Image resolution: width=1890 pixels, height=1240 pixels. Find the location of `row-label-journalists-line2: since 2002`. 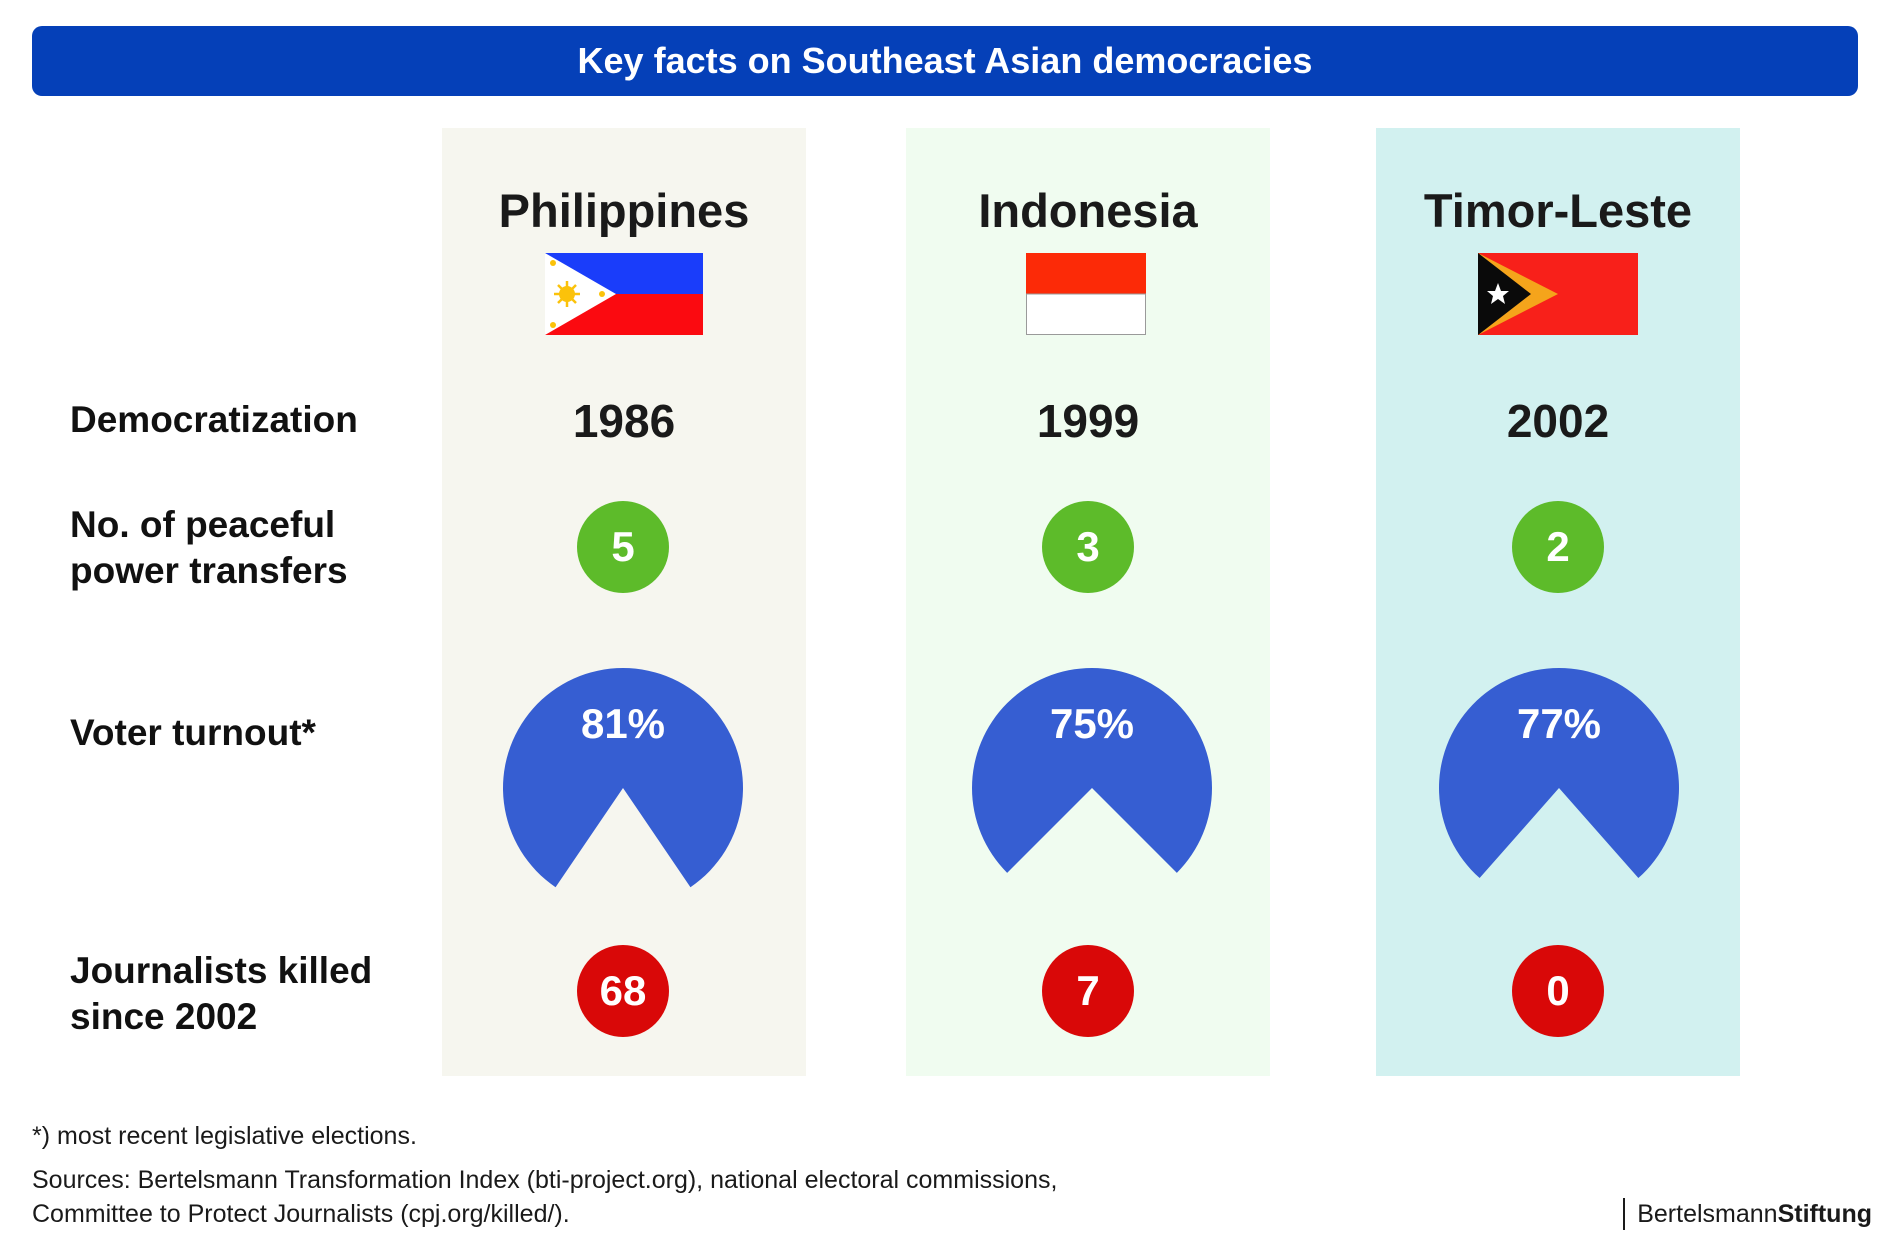

row-label-journalists-line2: since 2002 is located at coordinates (164, 1016).